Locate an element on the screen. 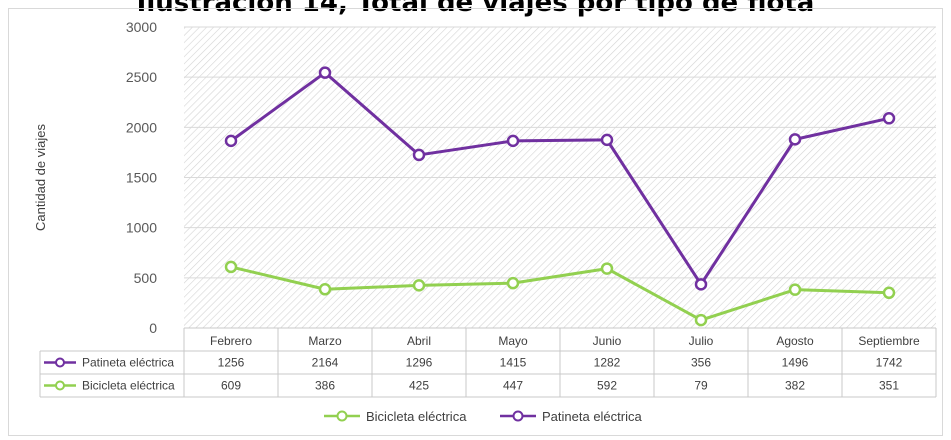 The height and width of the screenshot is (440, 951). table-cell: 609 is located at coordinates (231, 386).